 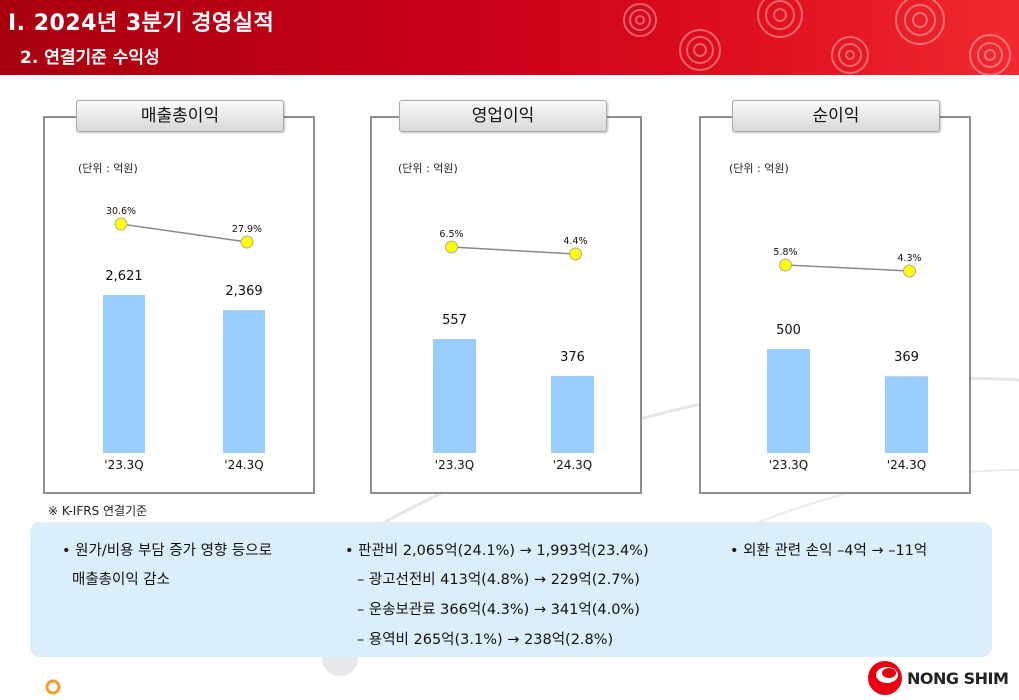 I want to click on panel-title-net-profit: 순이익, so click(x=836, y=116).